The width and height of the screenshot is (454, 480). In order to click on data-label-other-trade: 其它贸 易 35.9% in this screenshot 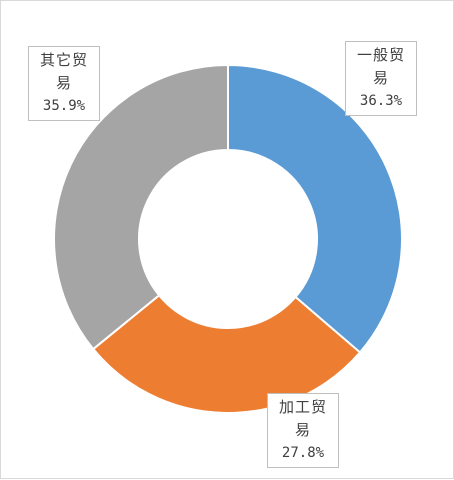, I will do `click(64, 83)`.